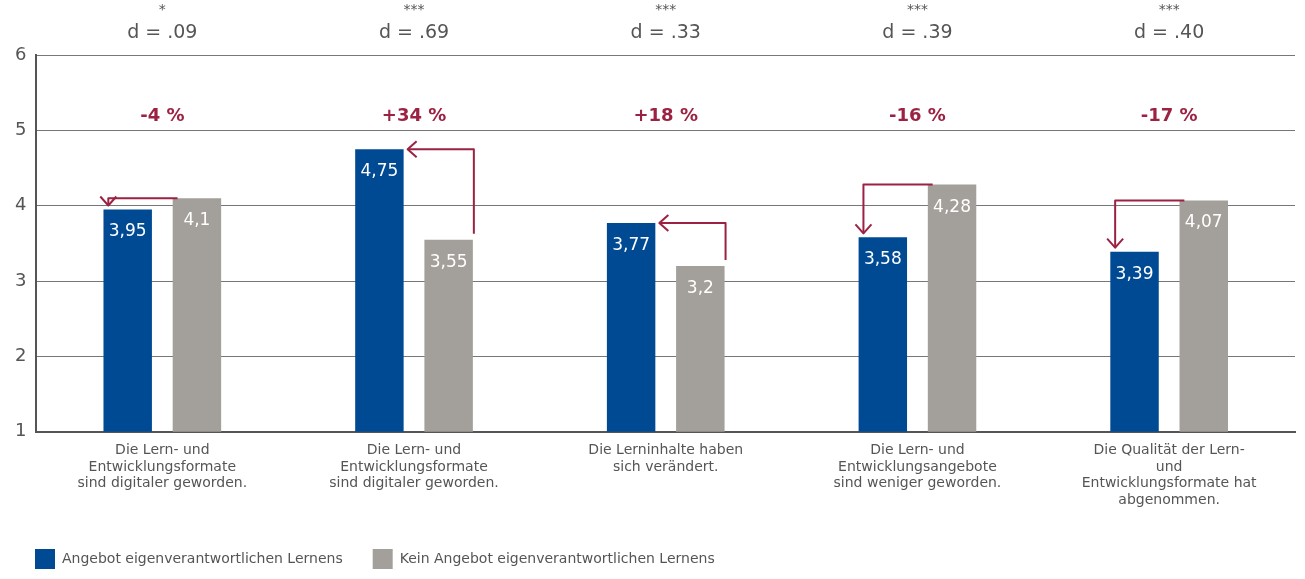 The height and width of the screenshot is (579, 1305). Describe the element at coordinates (665, 31) in the screenshot. I see `text: d = .33` at that location.